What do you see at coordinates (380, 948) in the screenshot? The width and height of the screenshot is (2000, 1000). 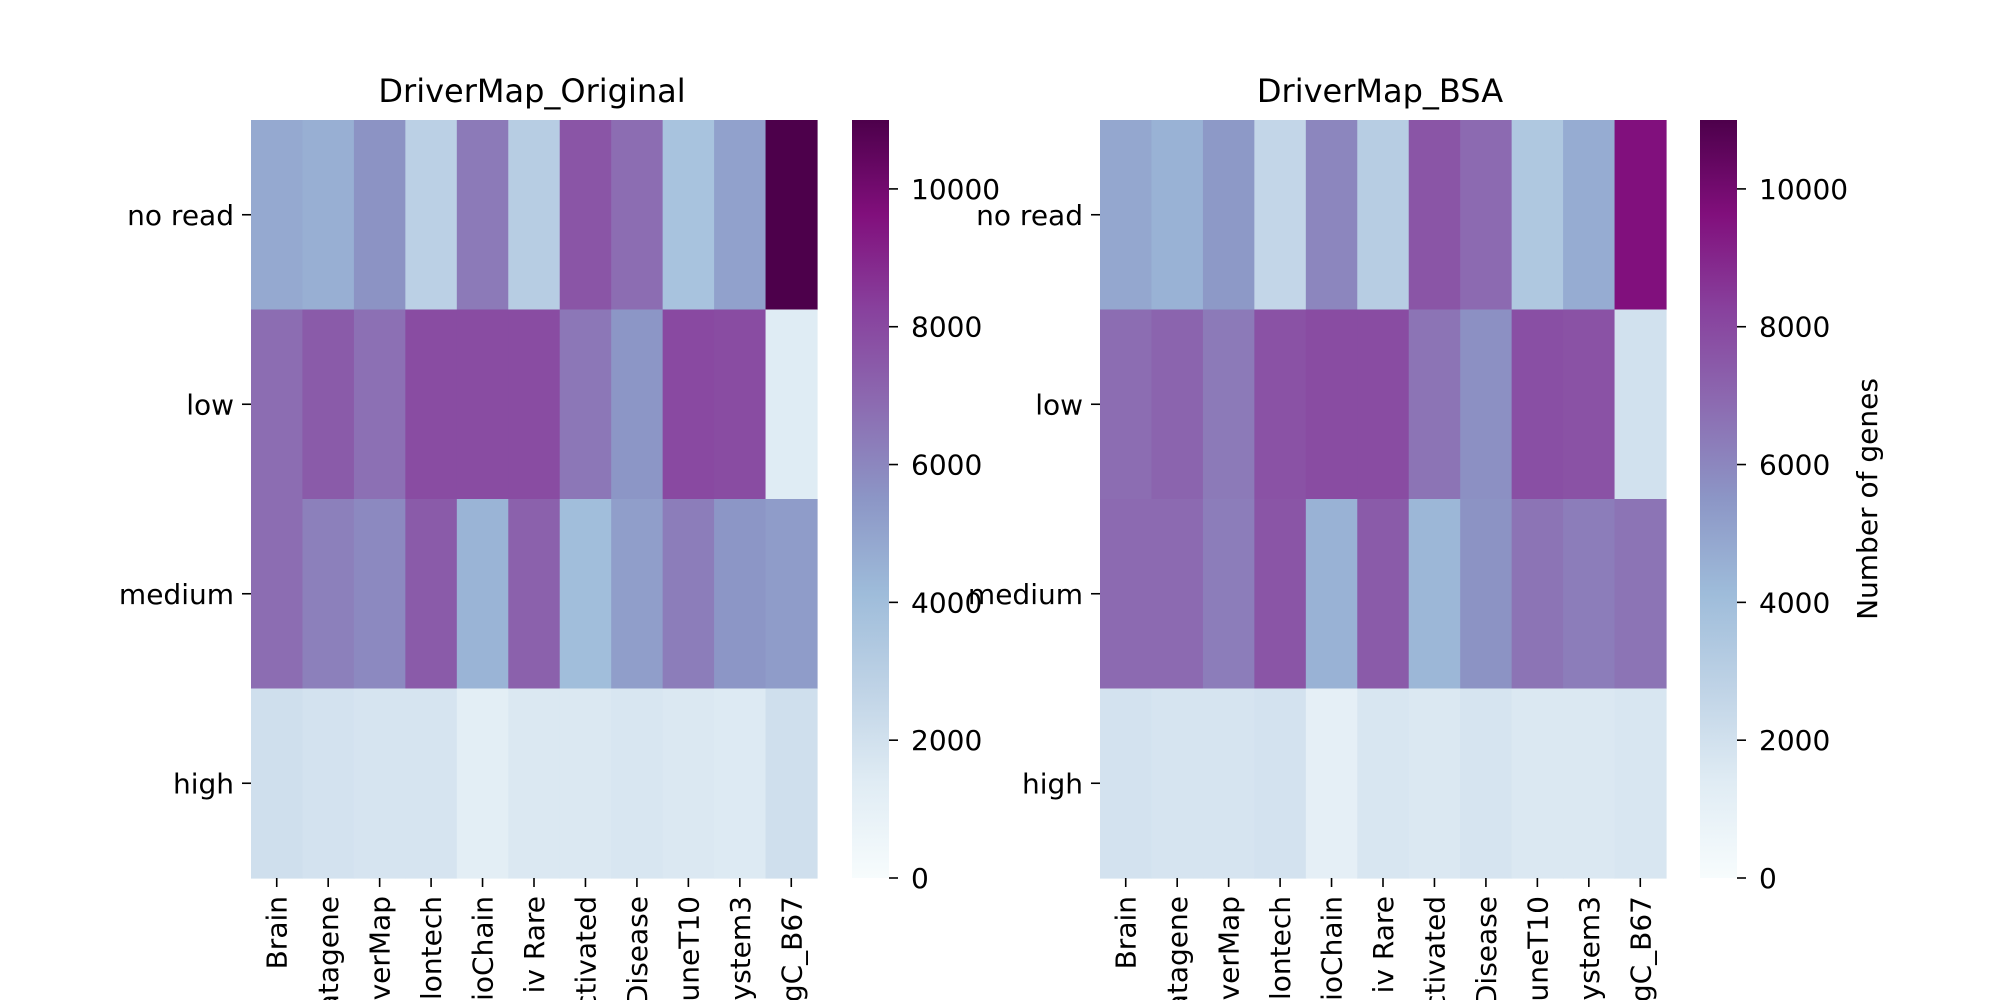 I see `column-label: verMap` at bounding box center [380, 948].